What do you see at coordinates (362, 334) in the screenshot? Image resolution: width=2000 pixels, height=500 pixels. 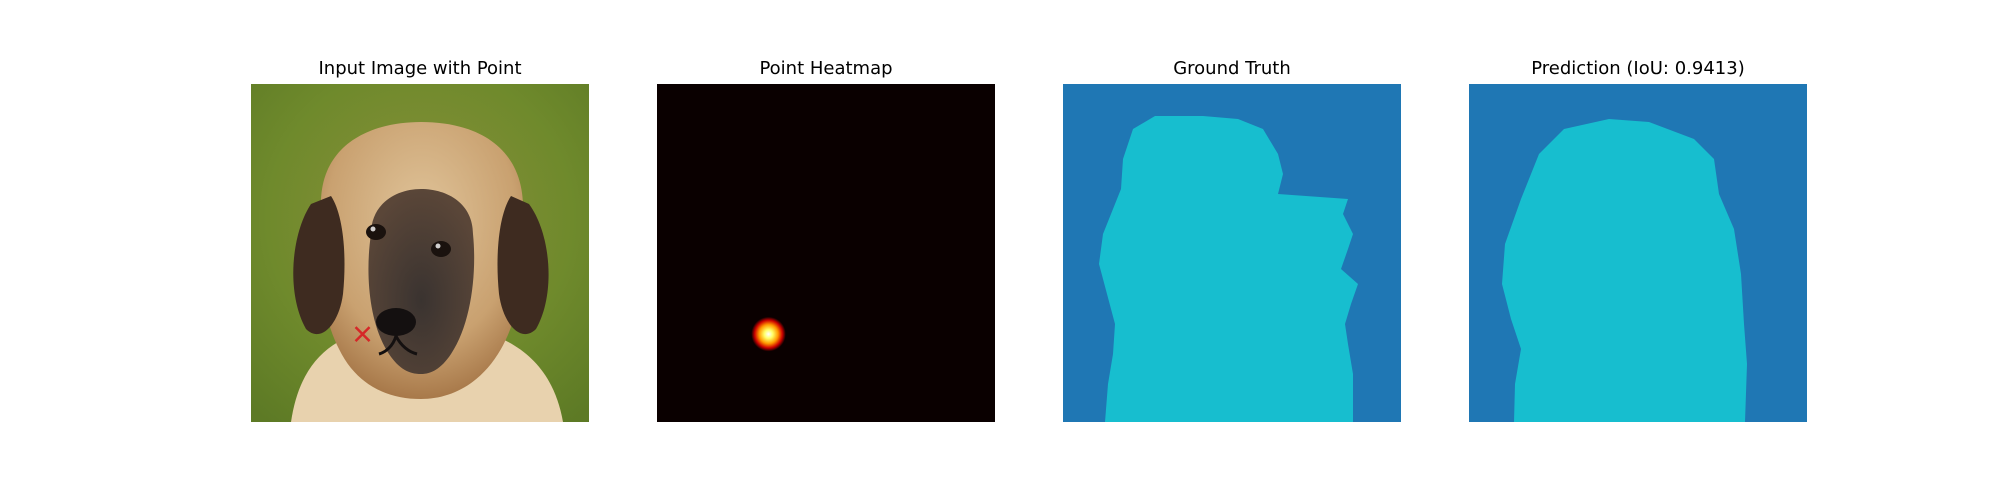 I see `point-marker-icon` at bounding box center [362, 334].